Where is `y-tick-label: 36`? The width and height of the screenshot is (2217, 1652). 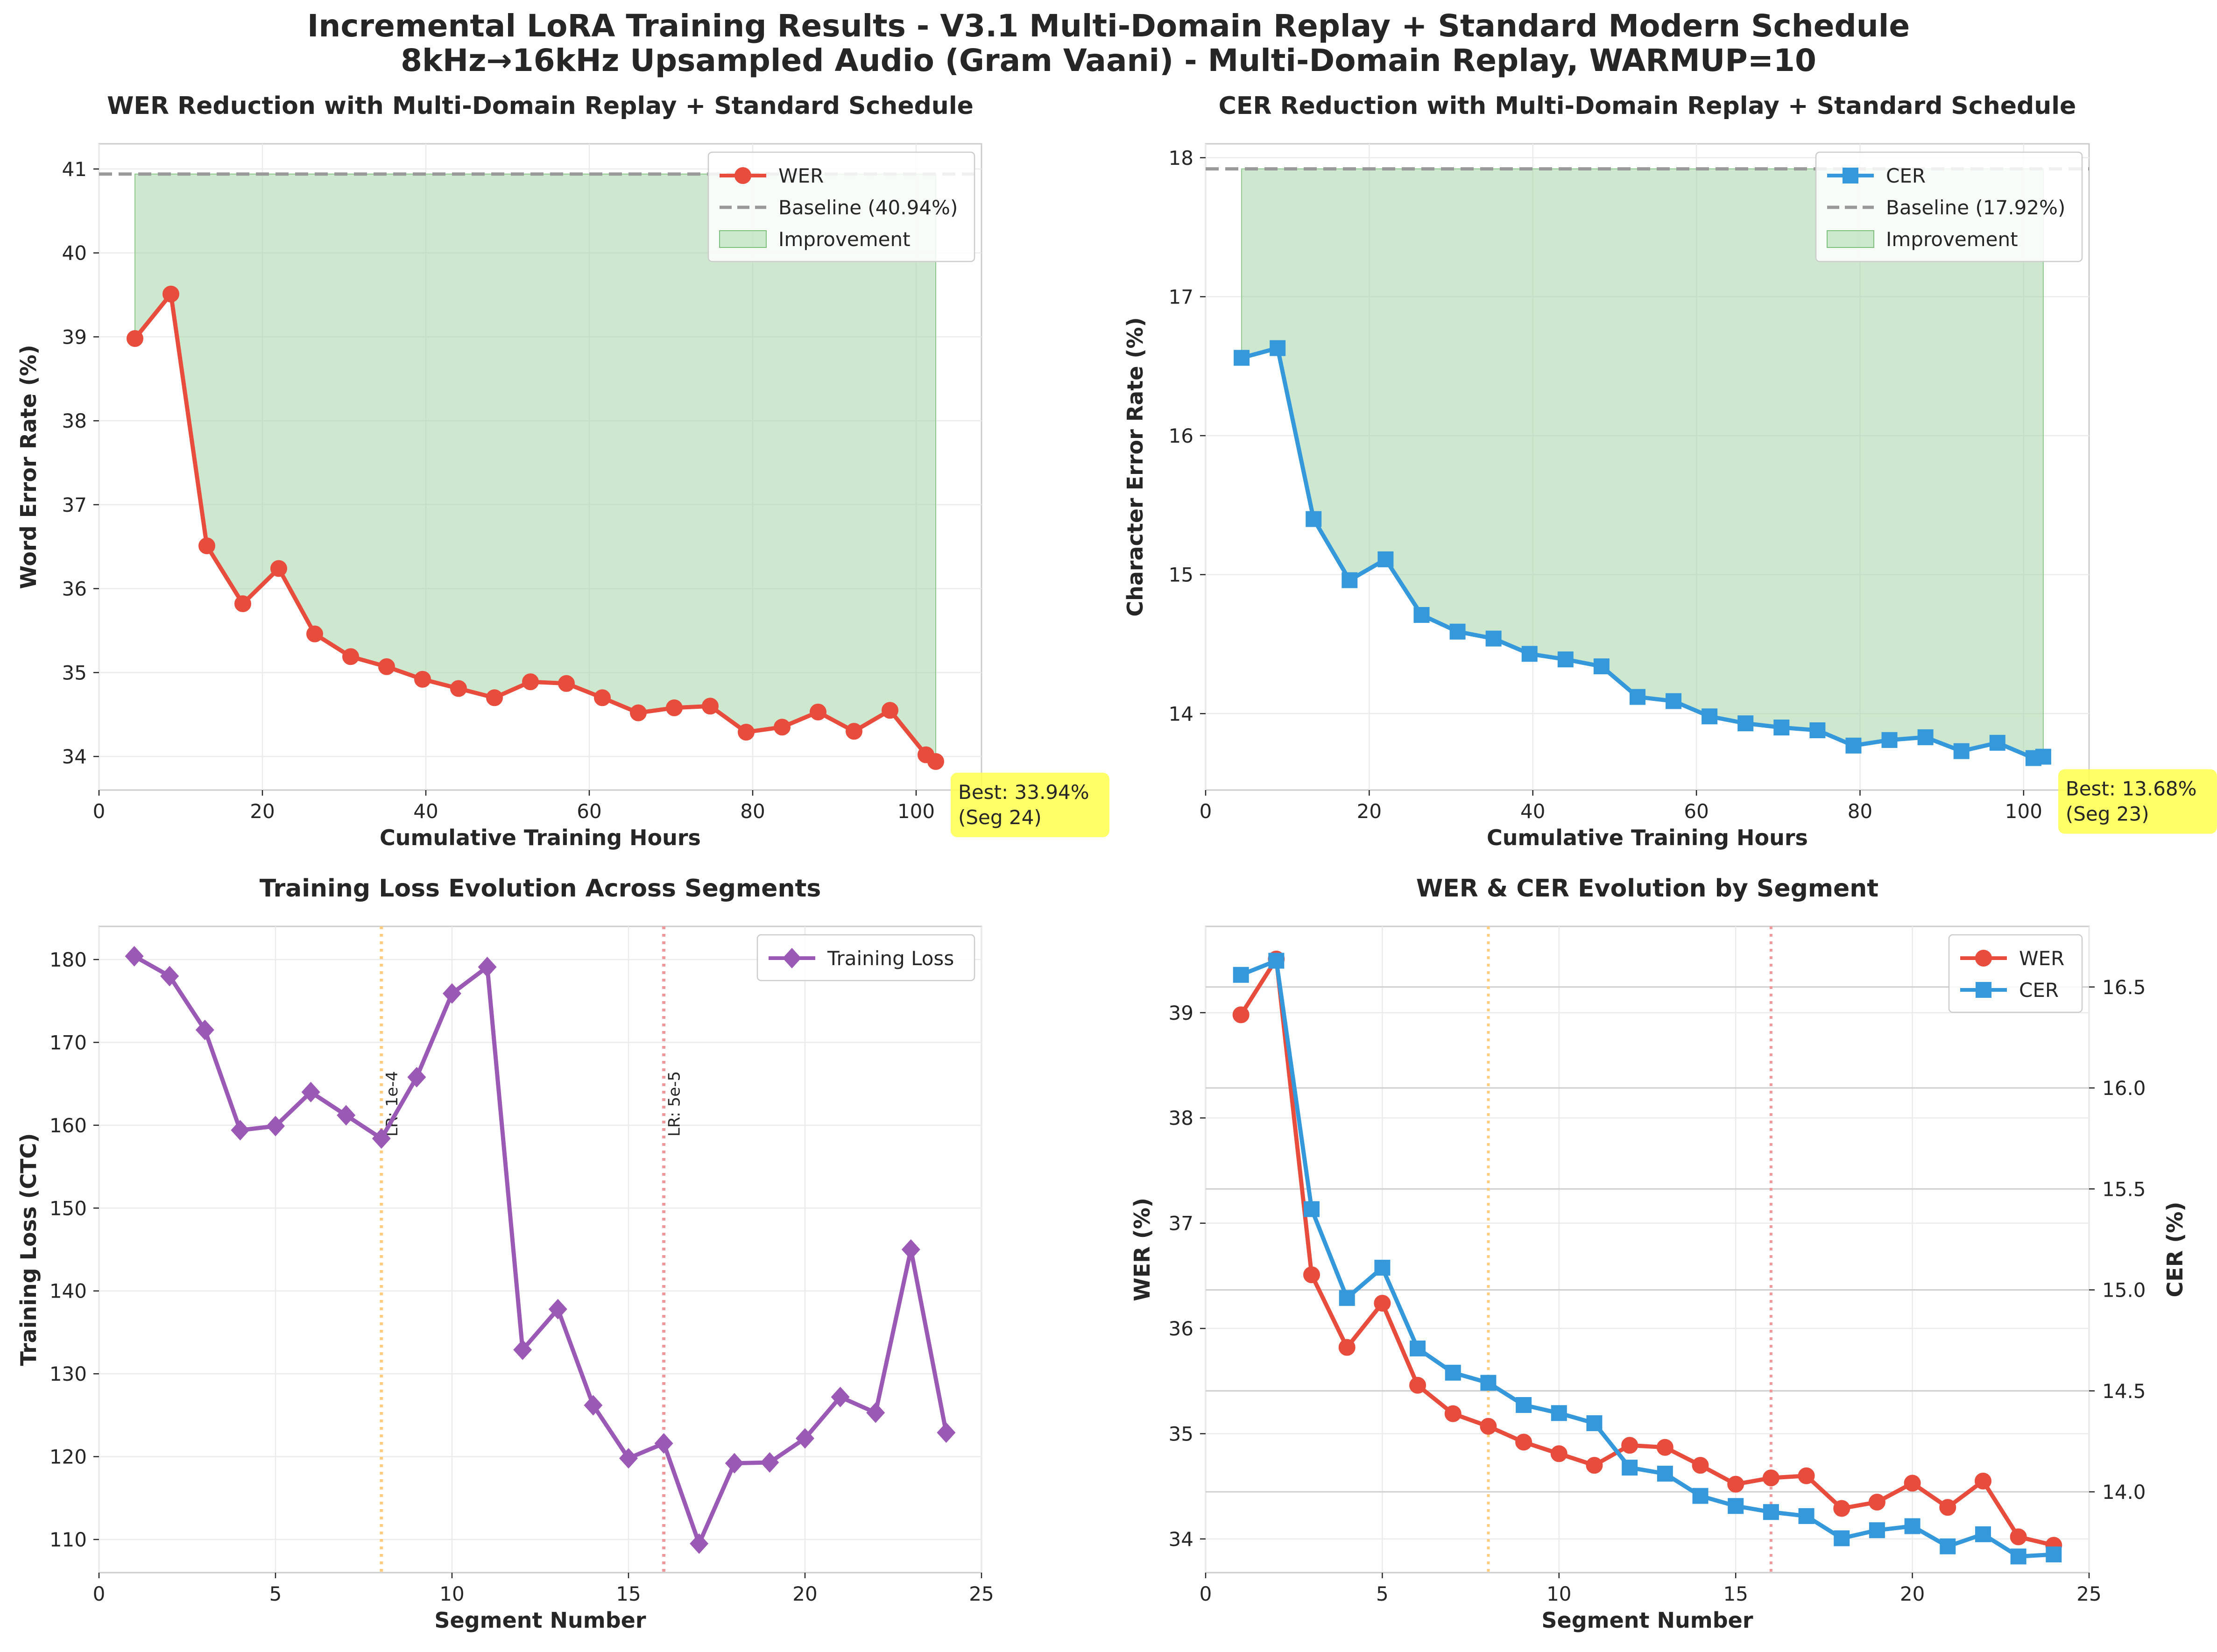 y-tick-label: 36 is located at coordinates (1181, 1328).